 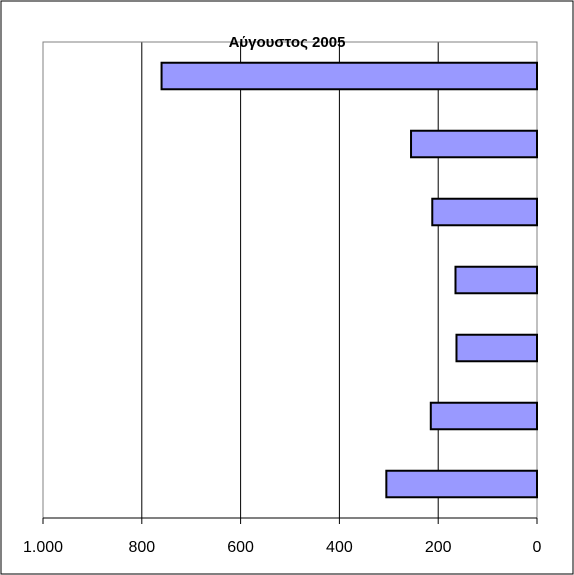 What do you see at coordinates (339, 547) in the screenshot?
I see `x-tick-label: 400` at bounding box center [339, 547].